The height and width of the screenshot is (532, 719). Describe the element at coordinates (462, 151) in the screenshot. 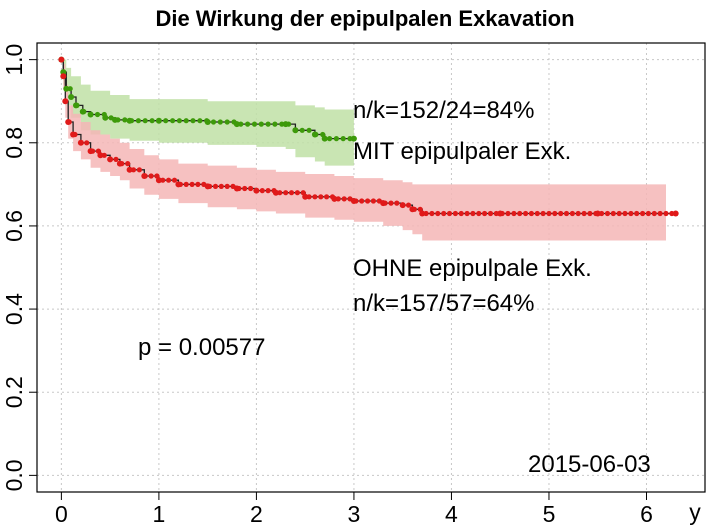

I see `mit-series-label: MIT epipulpaler Exk.` at that location.